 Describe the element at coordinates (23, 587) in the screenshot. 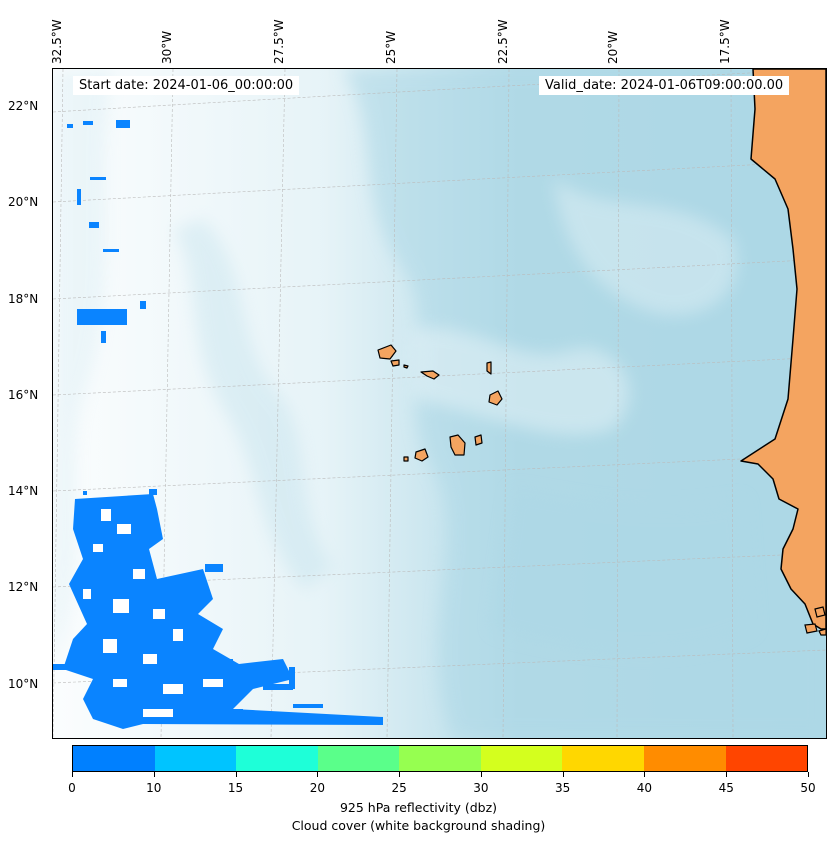

I see `lat-label-12n: 12°N` at that location.